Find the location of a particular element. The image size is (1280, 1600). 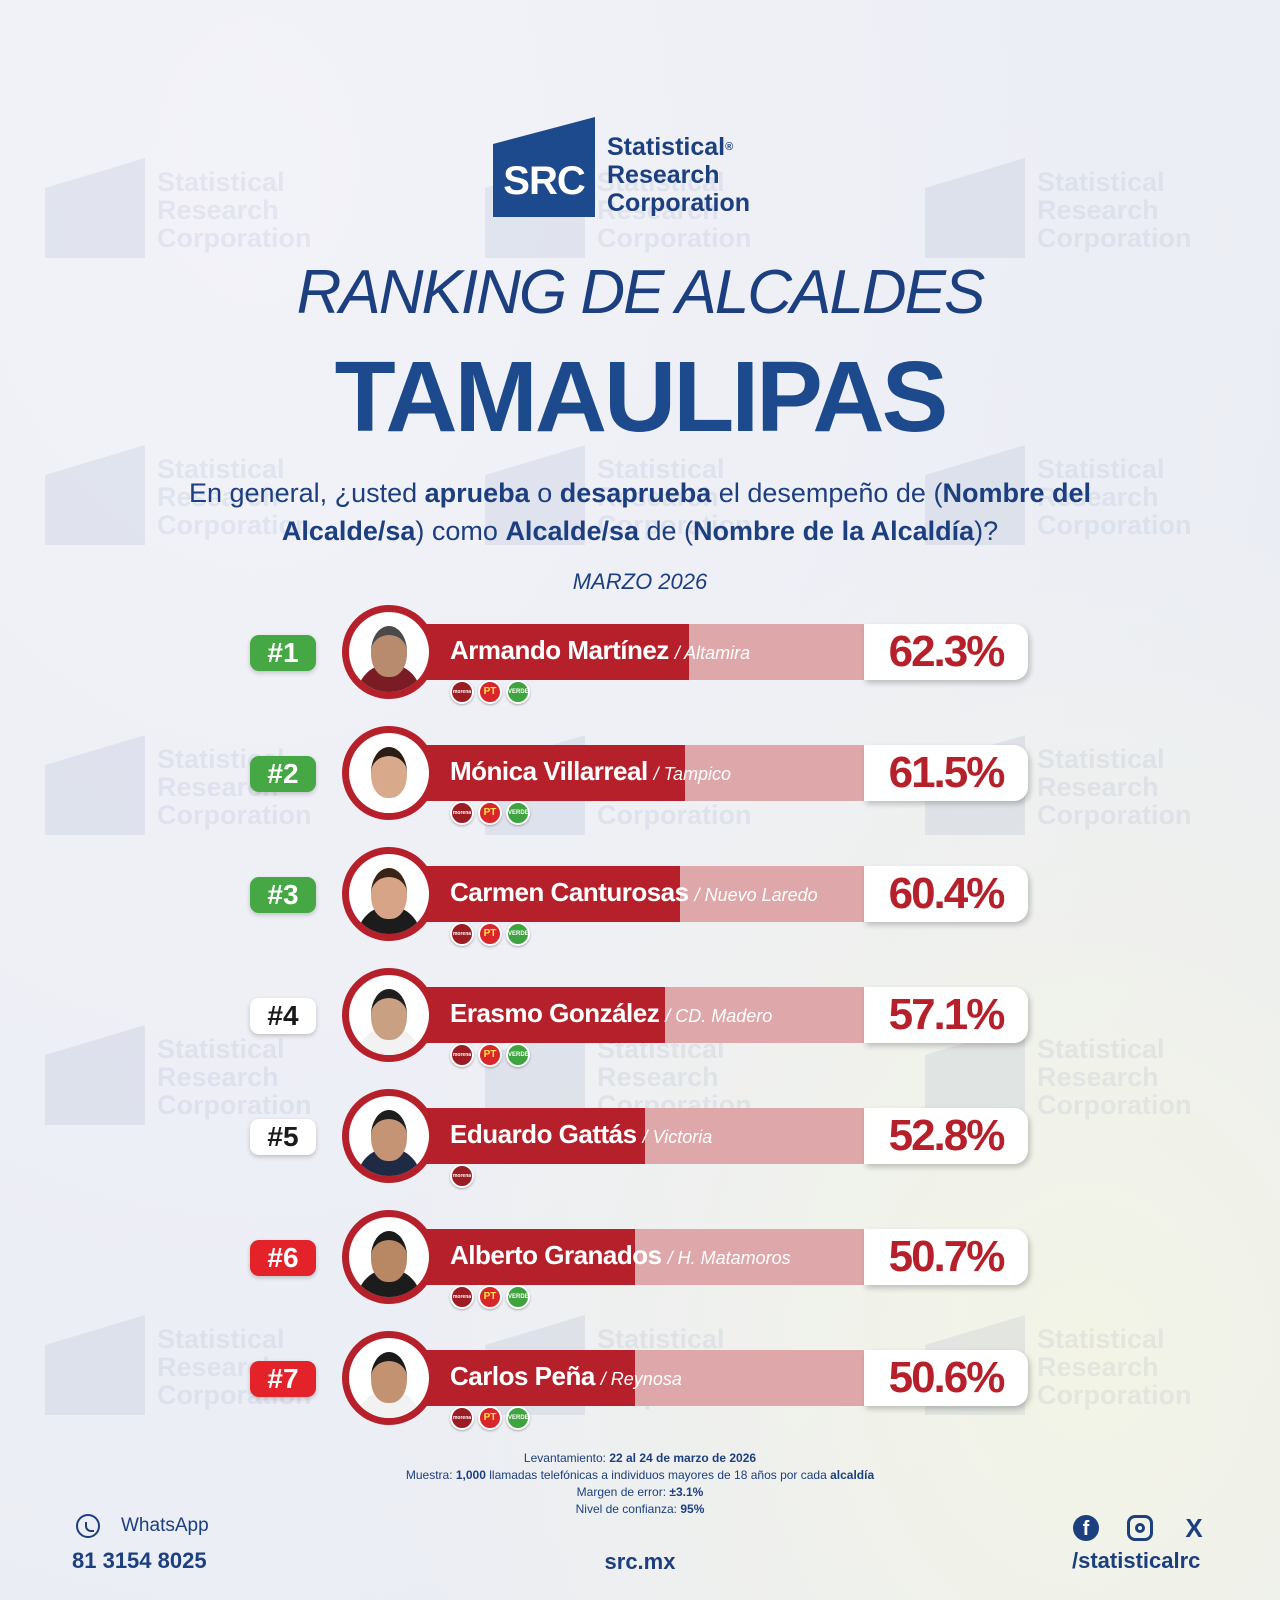

note-label: Levantamiento: is located at coordinates (566, 1458).